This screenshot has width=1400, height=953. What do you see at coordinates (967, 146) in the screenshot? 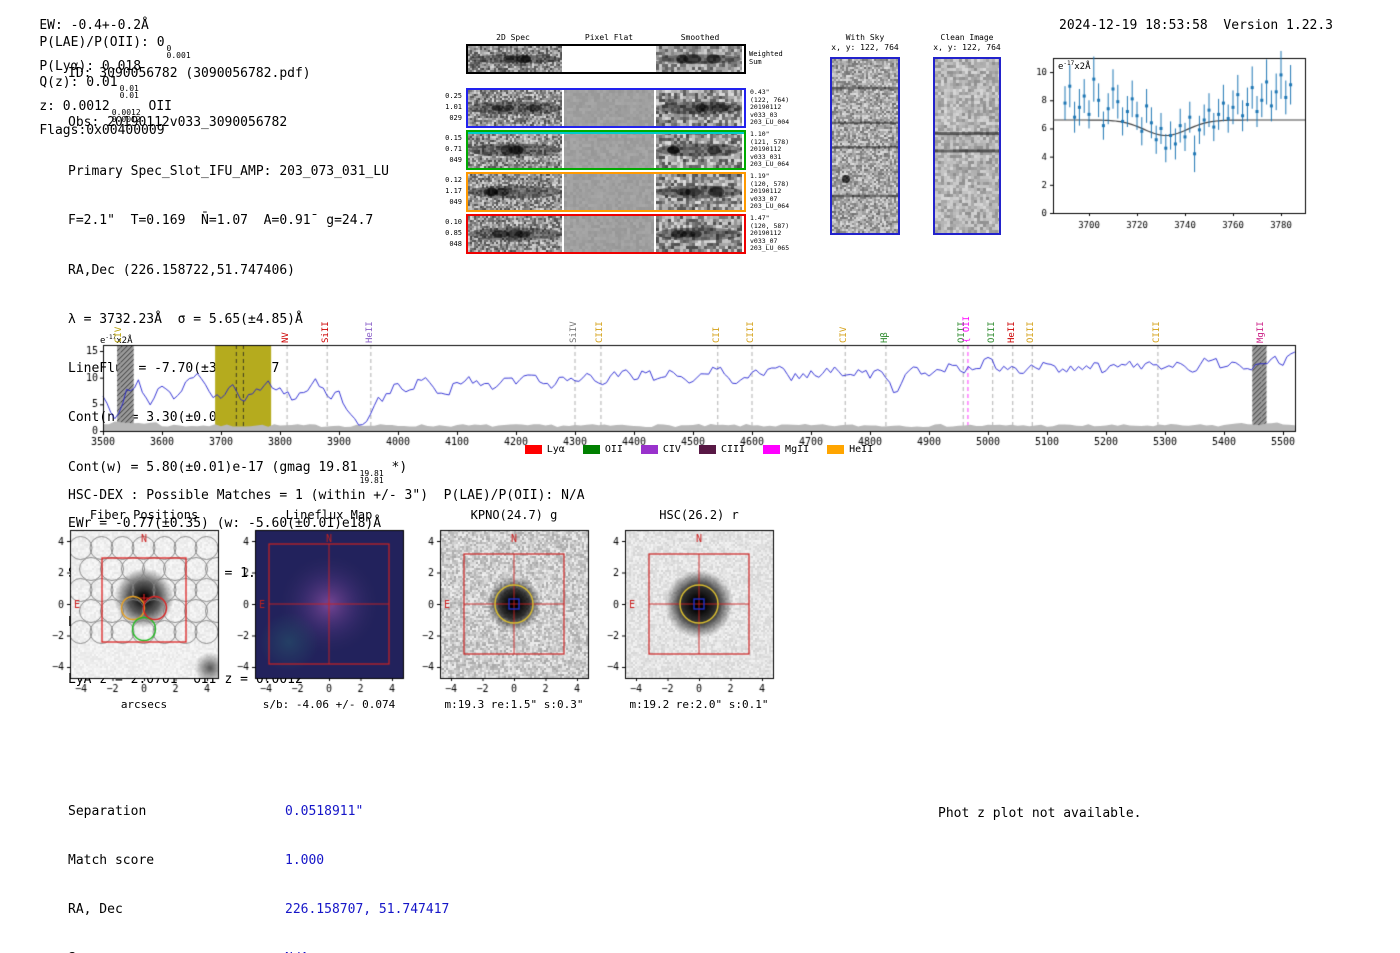
I see `clean-image` at bounding box center [967, 146].